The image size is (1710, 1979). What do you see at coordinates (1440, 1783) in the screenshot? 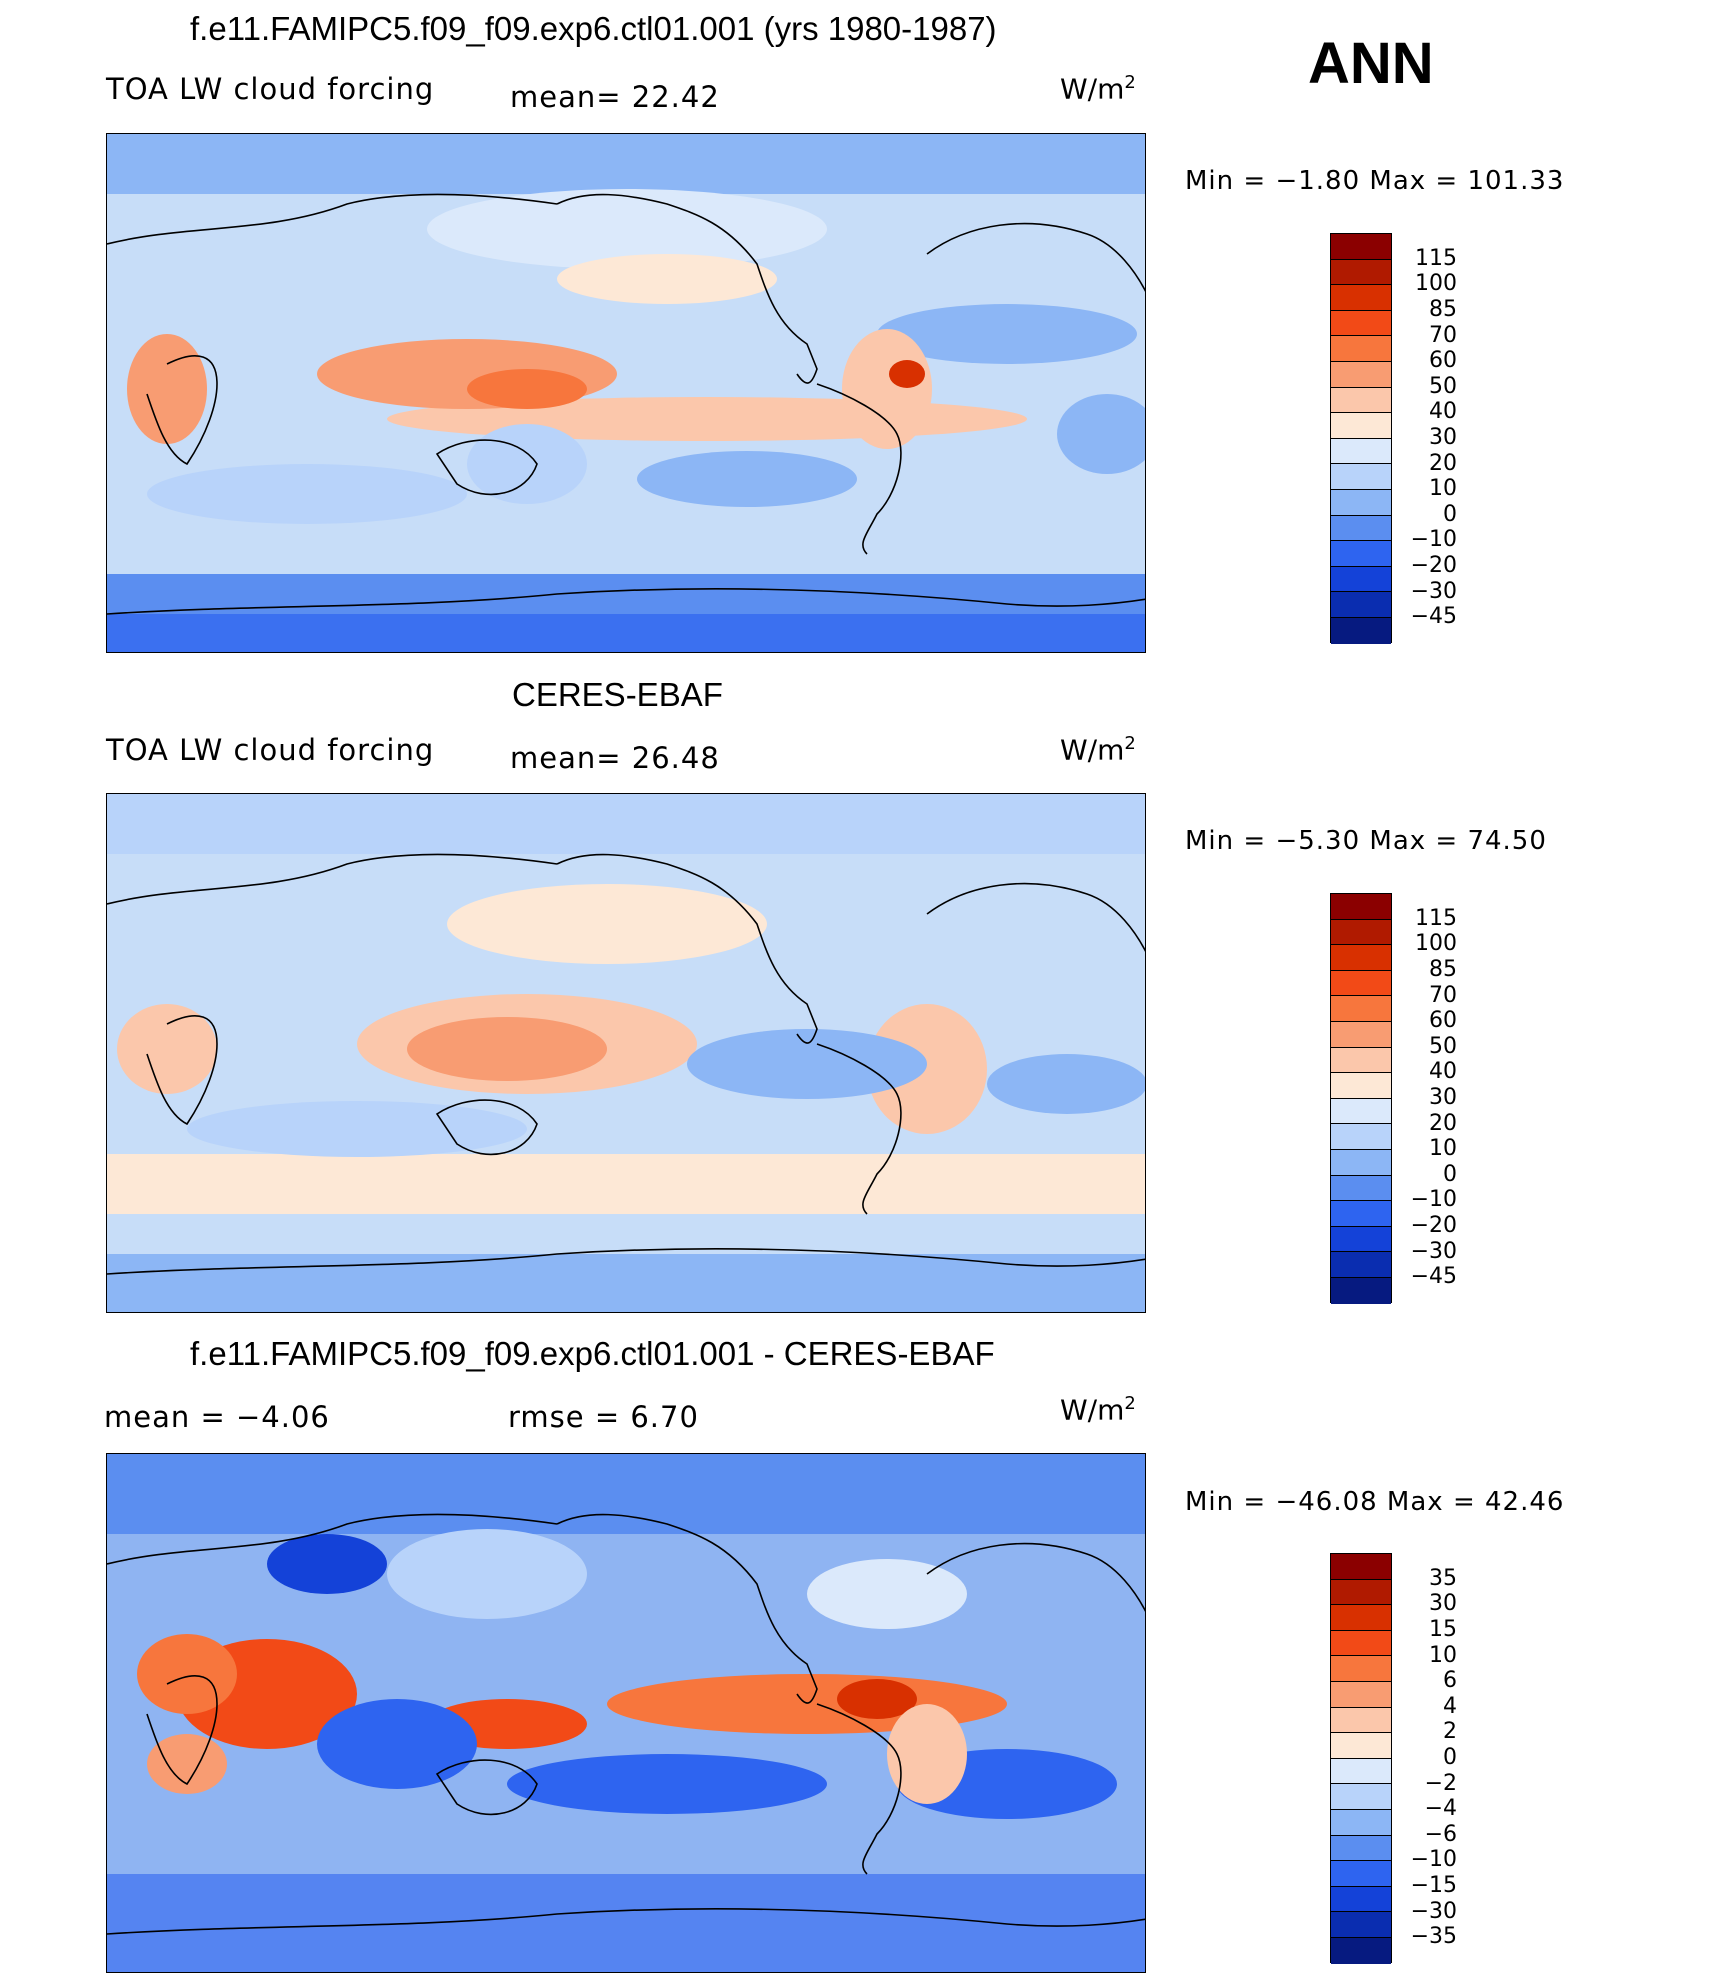
I see `colorbar-label: −2` at bounding box center [1440, 1783].